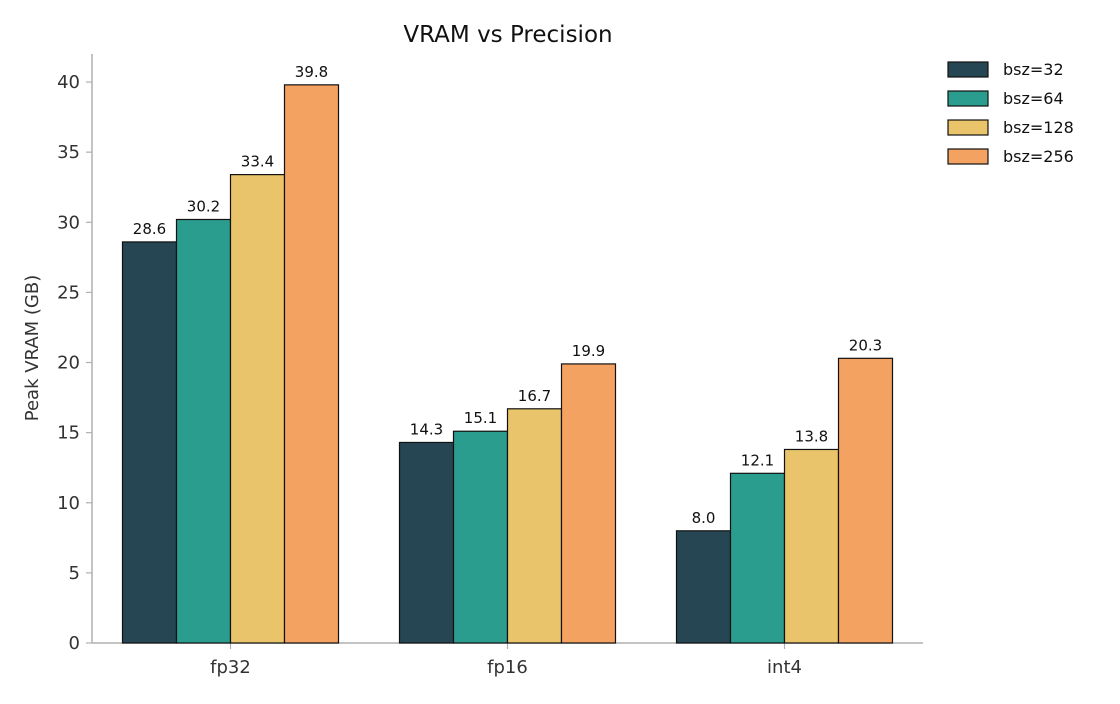 The width and height of the screenshot is (1120, 704). Describe the element at coordinates (1033, 69) in the screenshot. I see `legend-label: bsz=32` at that location.